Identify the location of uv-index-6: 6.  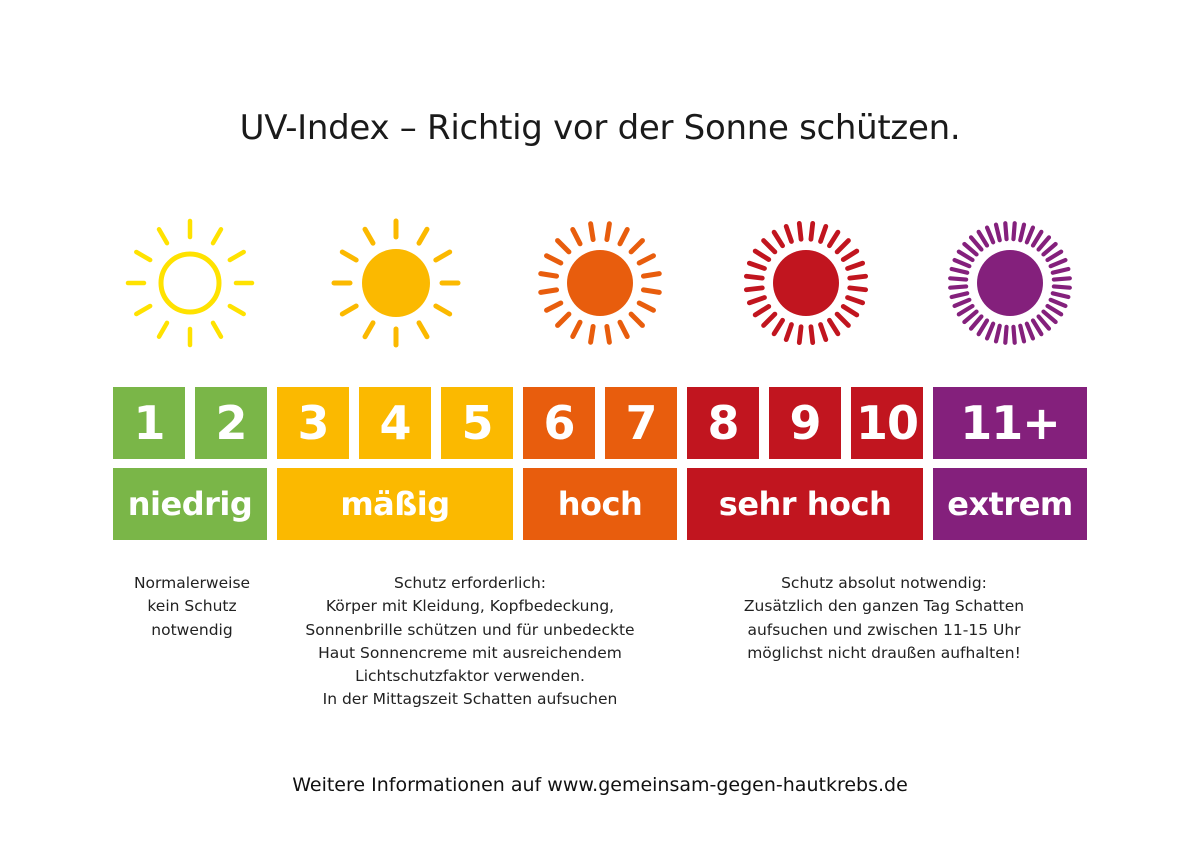
(559, 423).